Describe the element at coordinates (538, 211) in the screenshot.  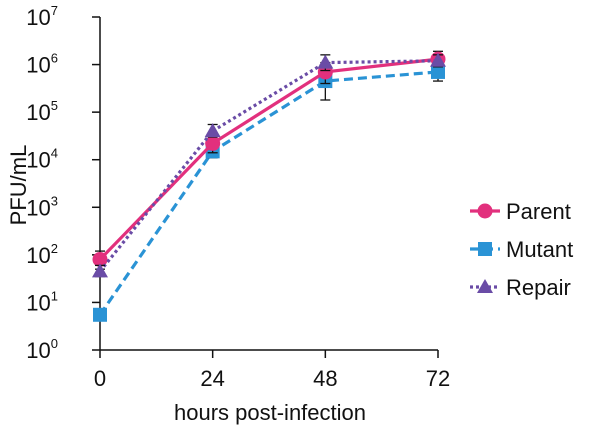
I see `legend-label-parent: Parent` at that location.